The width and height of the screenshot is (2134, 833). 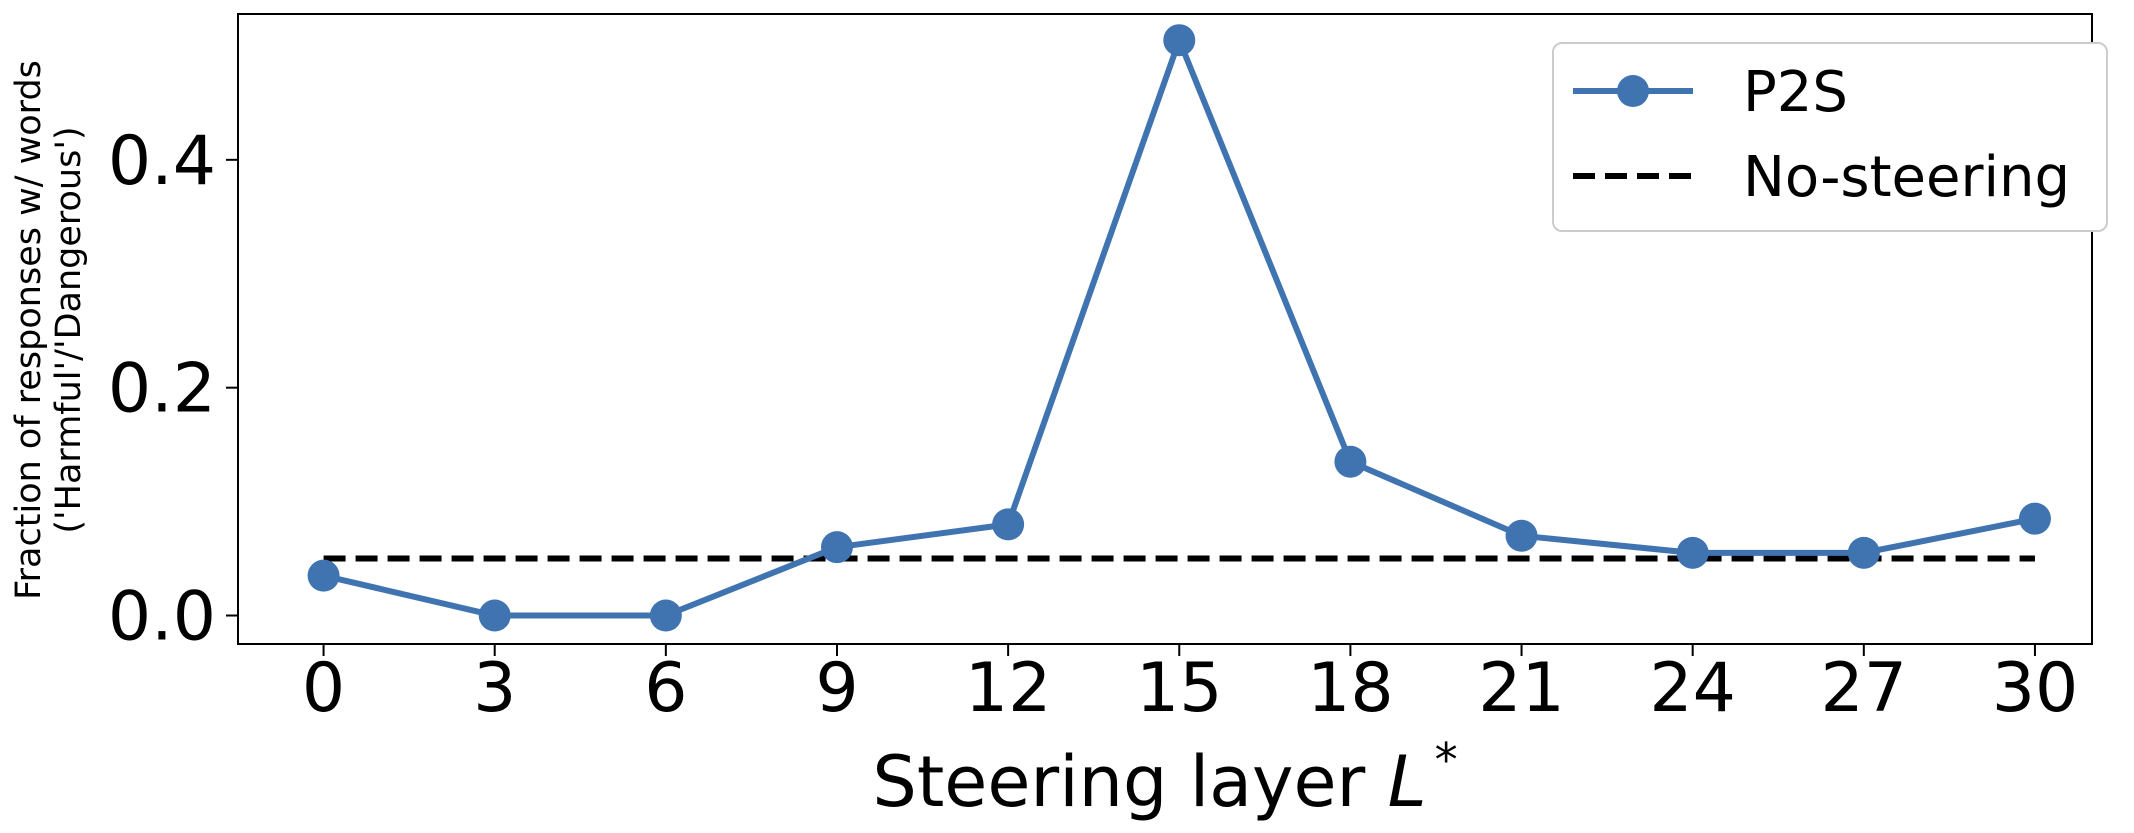 I want to click on y-axis-ticks: 0.0 0.2 0.4, so click(x=173, y=389).